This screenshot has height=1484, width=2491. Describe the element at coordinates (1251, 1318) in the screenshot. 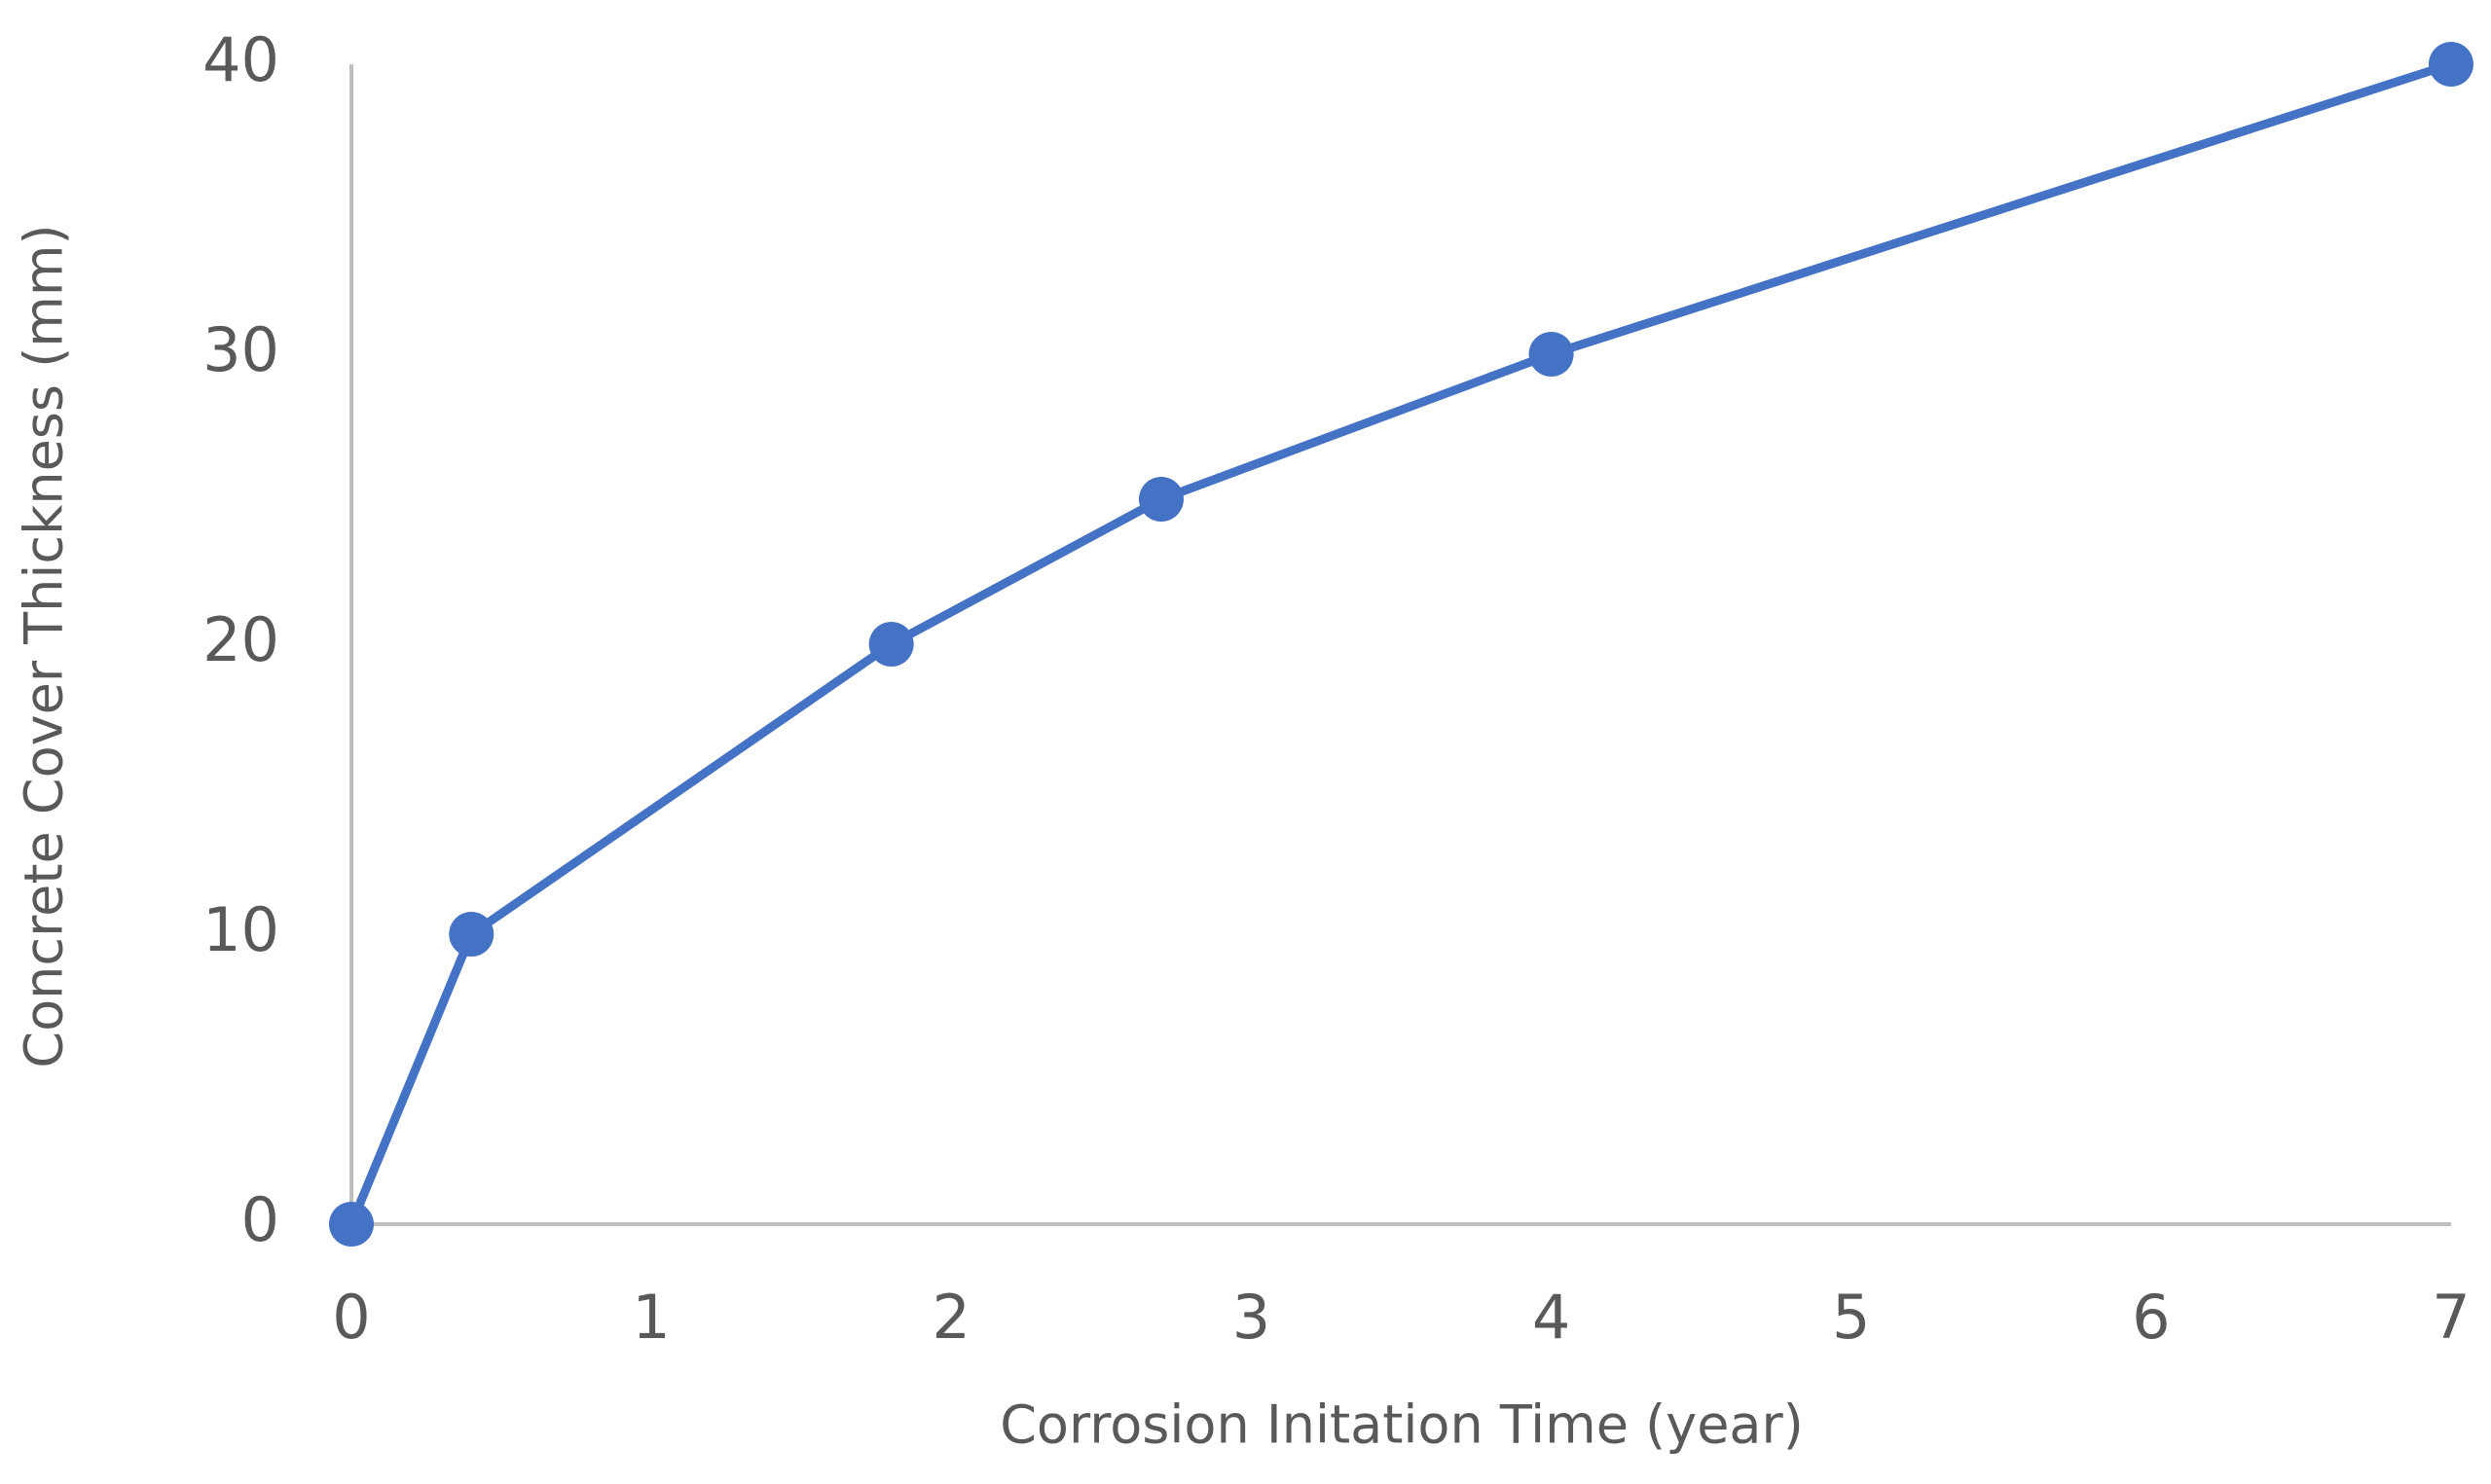

I see `x-tick-label: 3` at that location.